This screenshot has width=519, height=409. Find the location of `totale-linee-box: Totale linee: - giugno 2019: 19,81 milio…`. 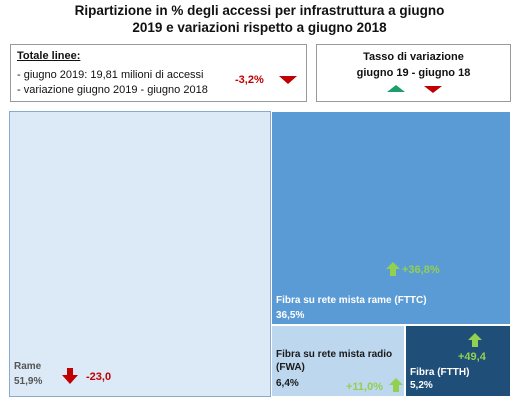

totale-linee-box: Totale linee: - giugno 2019: 19,81 milio… is located at coordinates (158, 73).